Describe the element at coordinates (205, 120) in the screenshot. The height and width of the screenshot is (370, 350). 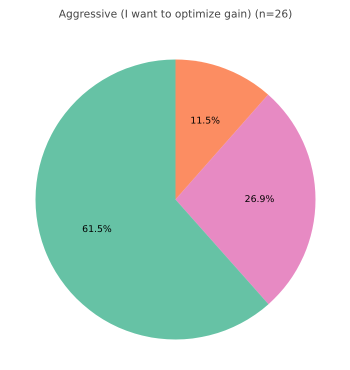
I see `data-label: 11.5%` at that location.